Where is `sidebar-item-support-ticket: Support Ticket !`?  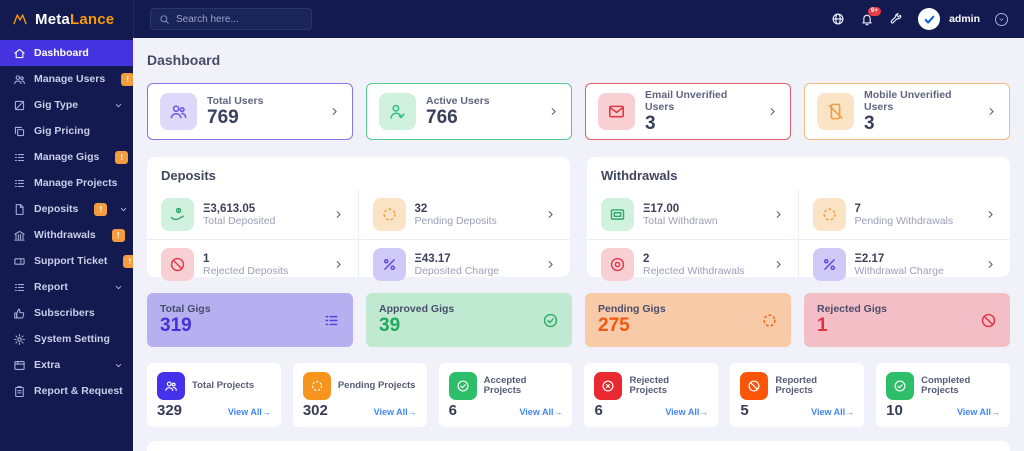 sidebar-item-support-ticket: Support Ticket ! is located at coordinates (78, 261).